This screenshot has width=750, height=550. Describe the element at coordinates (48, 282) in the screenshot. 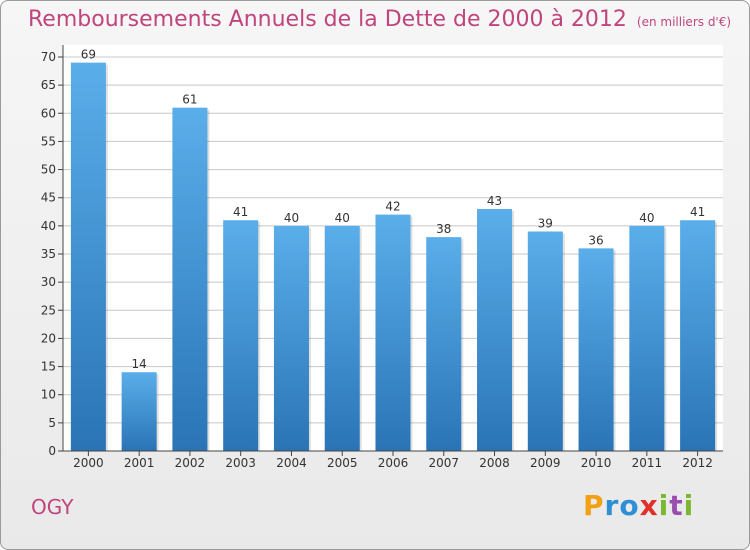

I see `y-tick-label: 30` at that location.